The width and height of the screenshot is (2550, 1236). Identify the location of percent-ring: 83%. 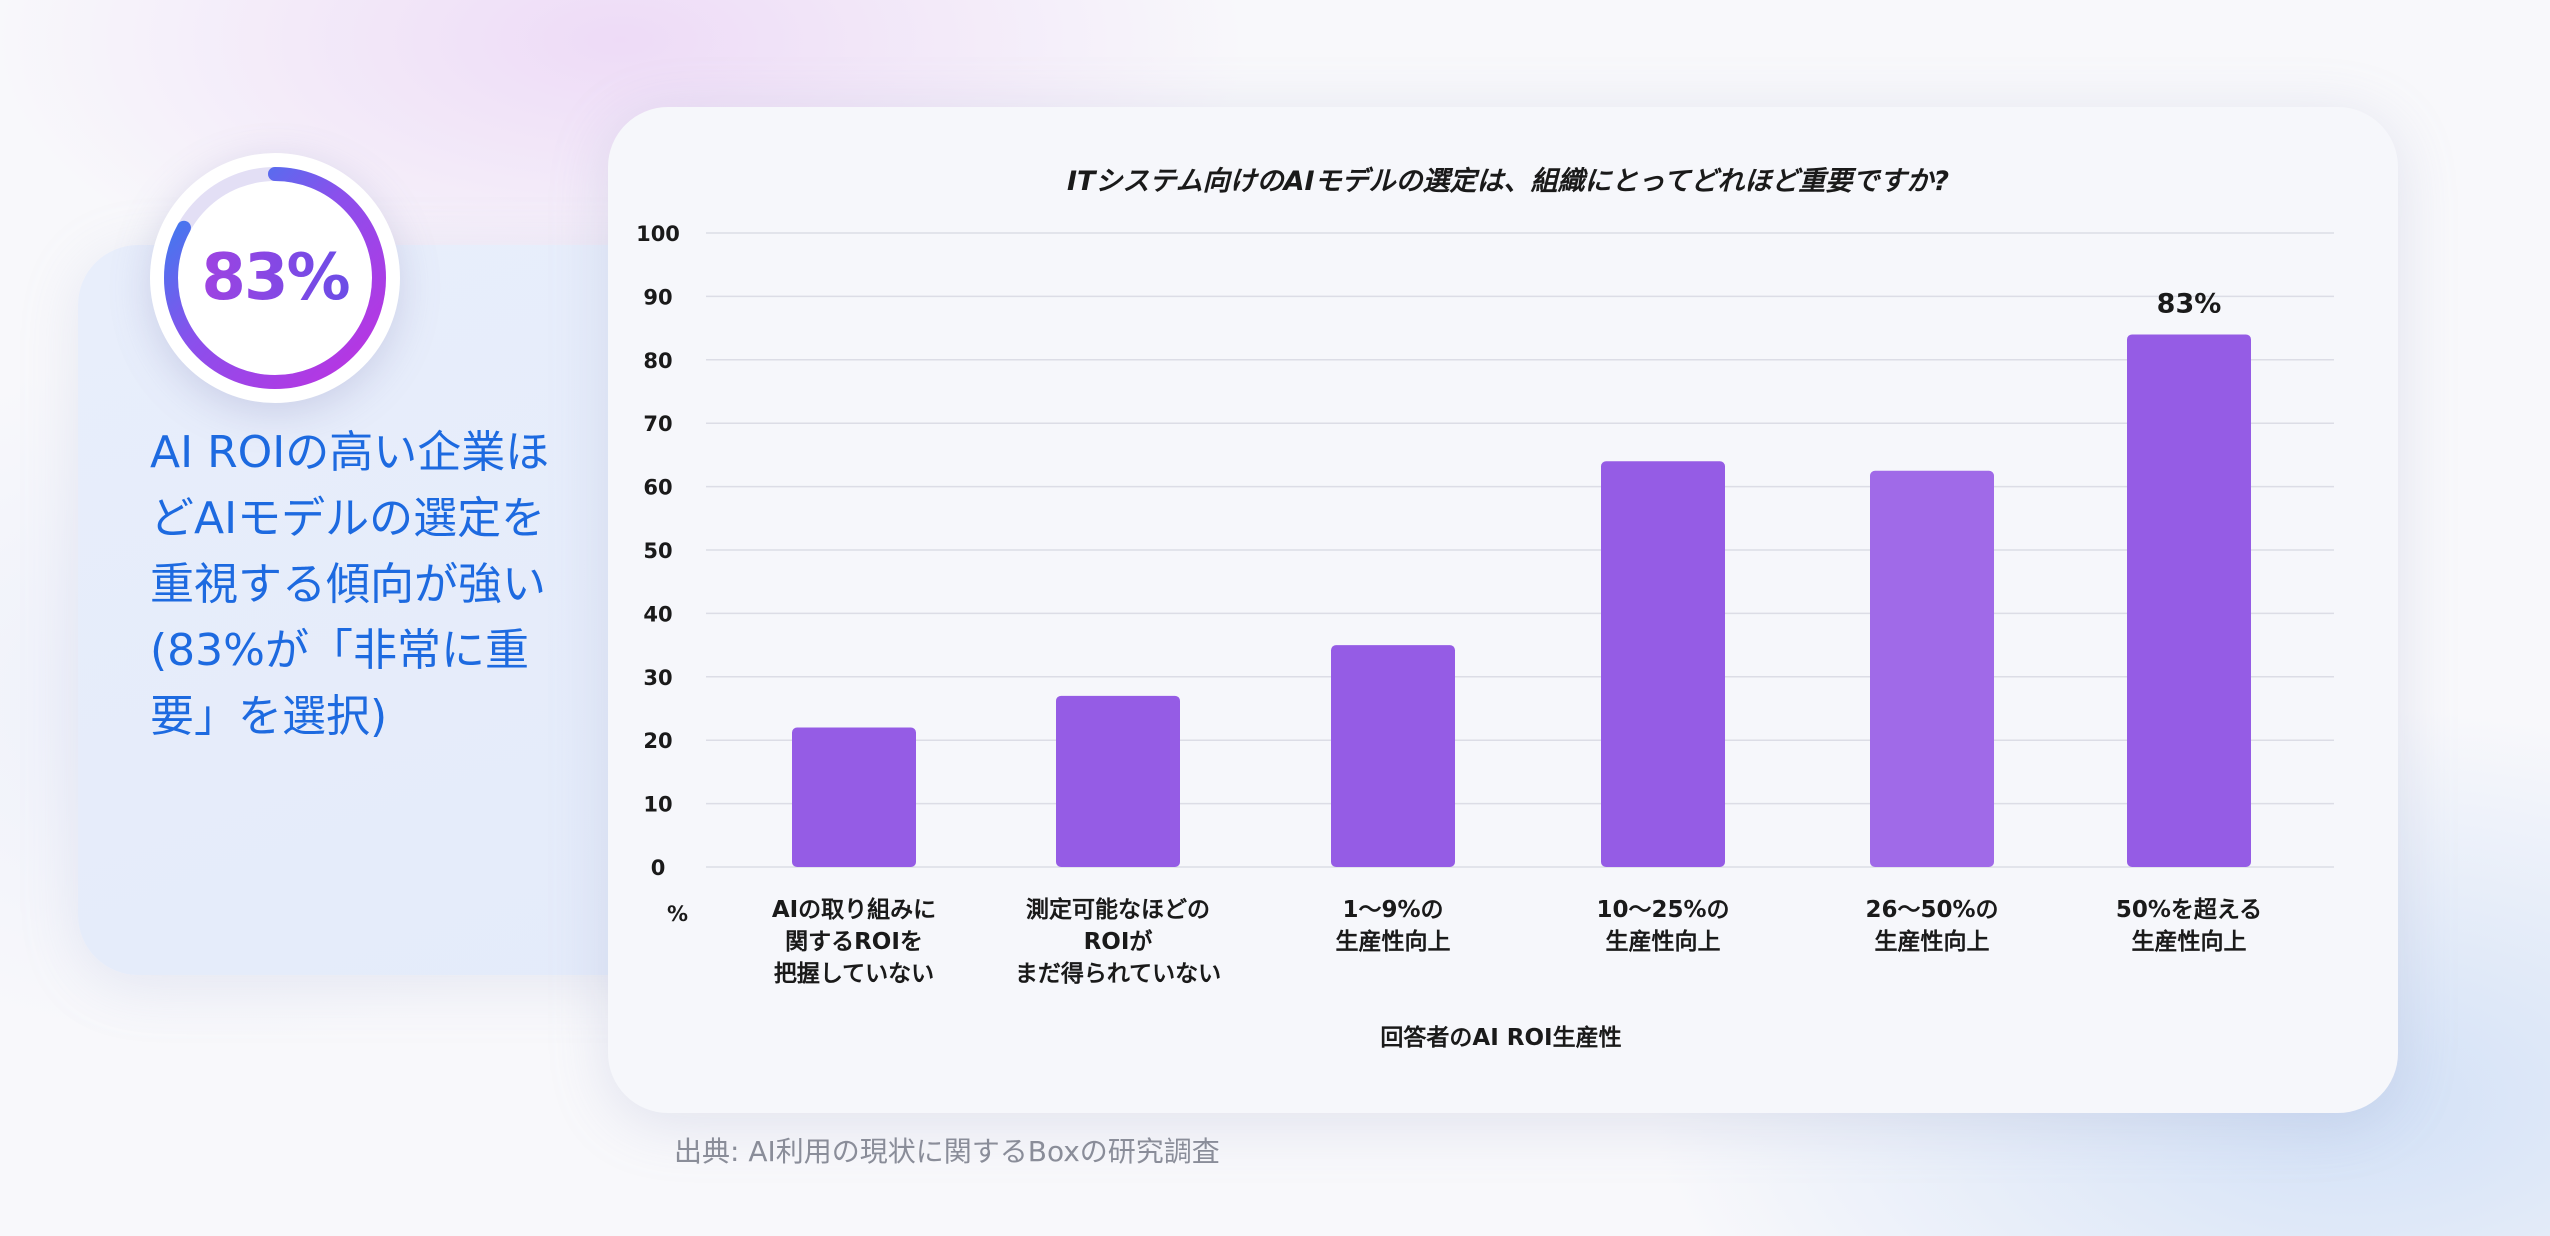
(275, 278).